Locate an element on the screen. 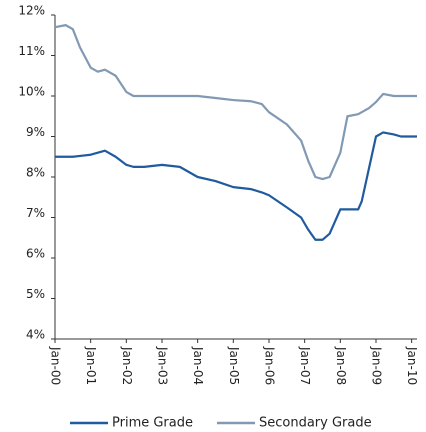 The height and width of the screenshot is (432, 426). y-tick-label: 10% is located at coordinates (31, 92).